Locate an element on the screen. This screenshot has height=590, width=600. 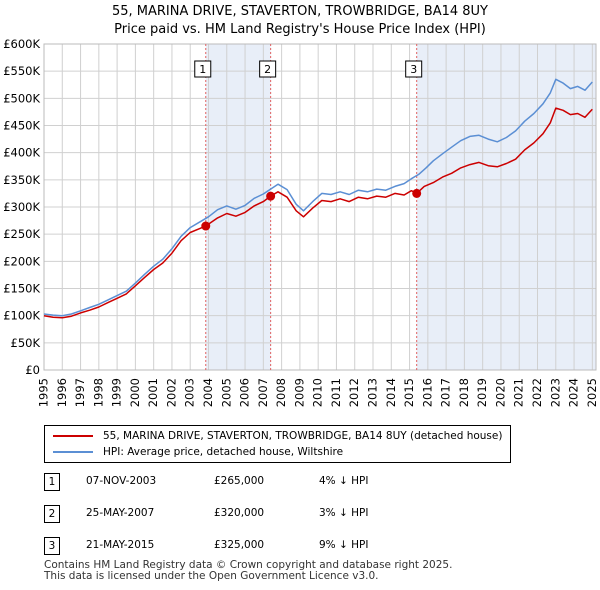
transaction-hpi: 4% ↓ HPI is located at coordinates (344, 481).